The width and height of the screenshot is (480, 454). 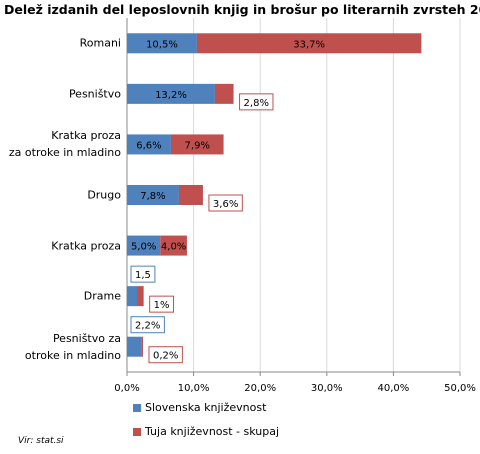 I want to click on legend-label: Tuja književnost - skupaj, so click(x=211, y=431).